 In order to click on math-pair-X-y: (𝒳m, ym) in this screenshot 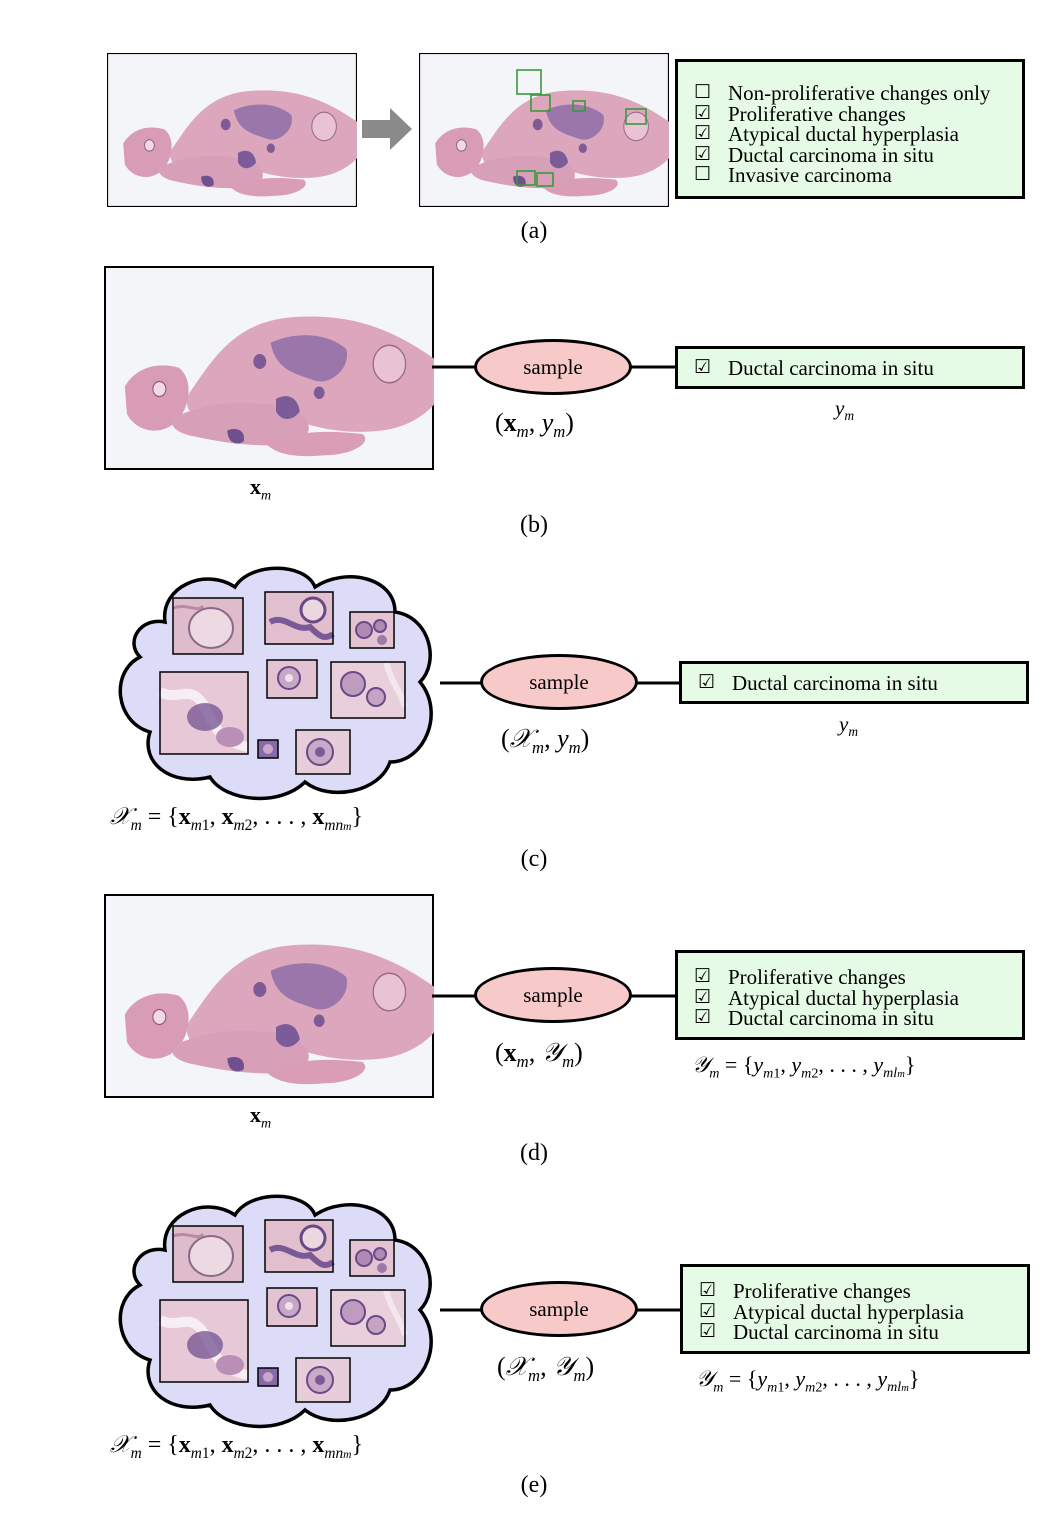, I will do `click(545, 741)`.